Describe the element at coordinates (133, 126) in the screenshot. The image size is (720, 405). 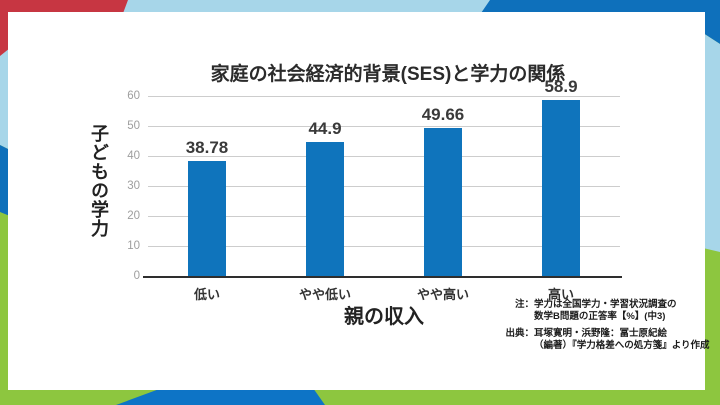
I see `y-tick-50: 50` at that location.